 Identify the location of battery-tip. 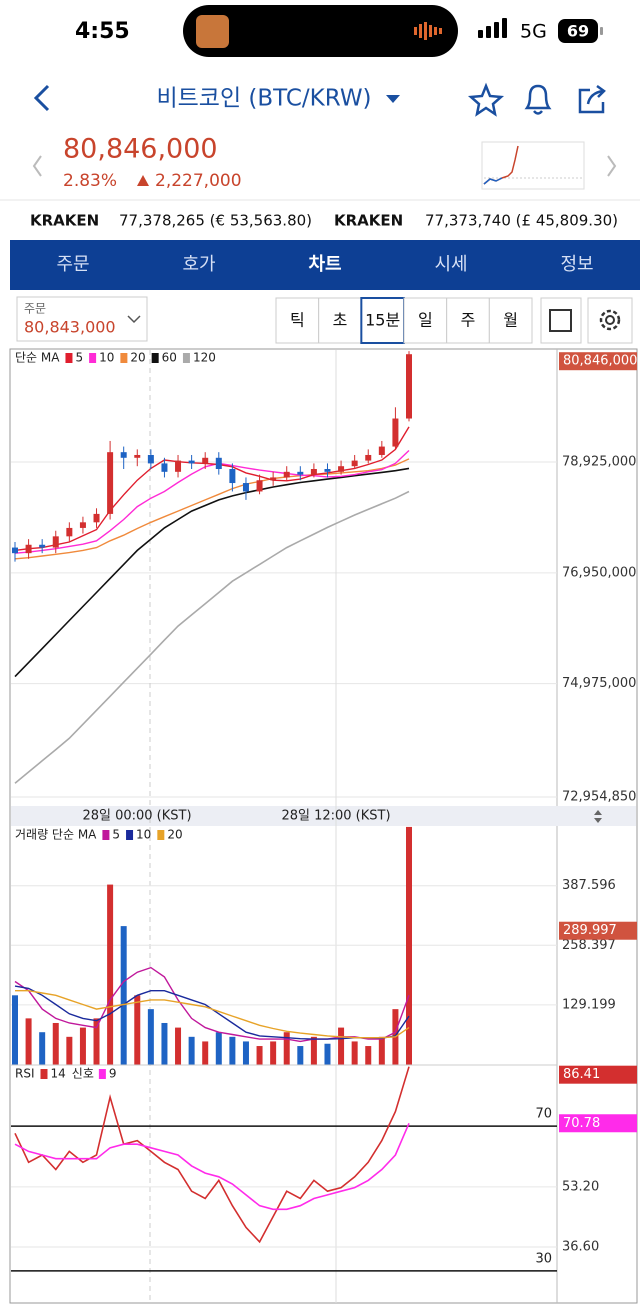
(601, 31).